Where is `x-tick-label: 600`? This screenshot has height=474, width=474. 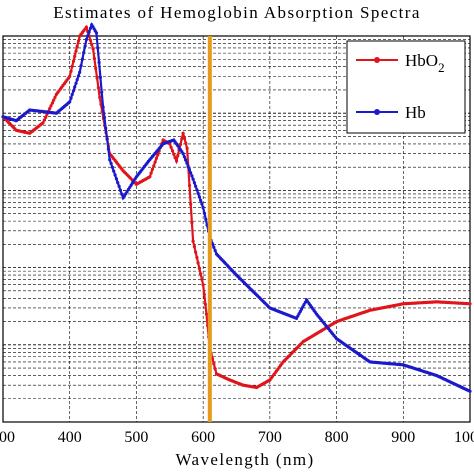 x-tick-label: 600 is located at coordinates (203, 437).